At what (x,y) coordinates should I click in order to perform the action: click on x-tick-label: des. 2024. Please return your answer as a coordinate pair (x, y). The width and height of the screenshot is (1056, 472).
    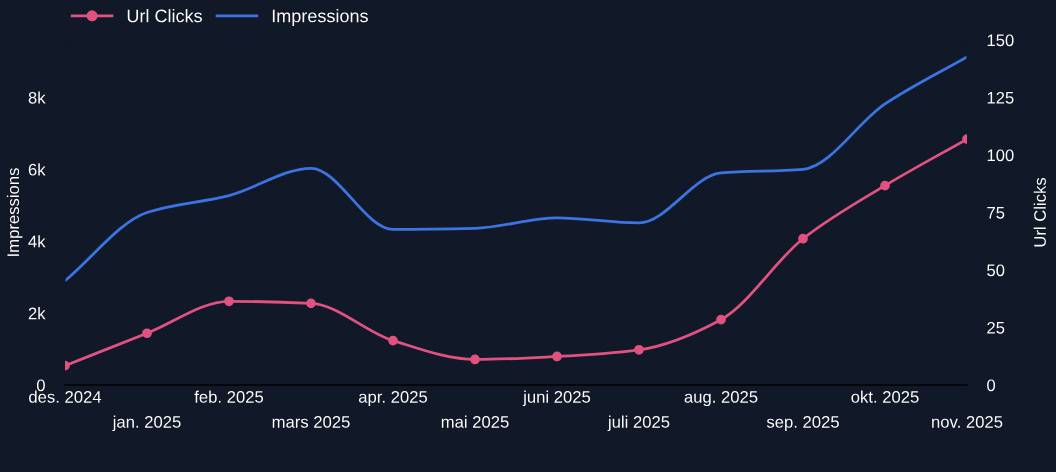
    Looking at the image, I should click on (65, 396).